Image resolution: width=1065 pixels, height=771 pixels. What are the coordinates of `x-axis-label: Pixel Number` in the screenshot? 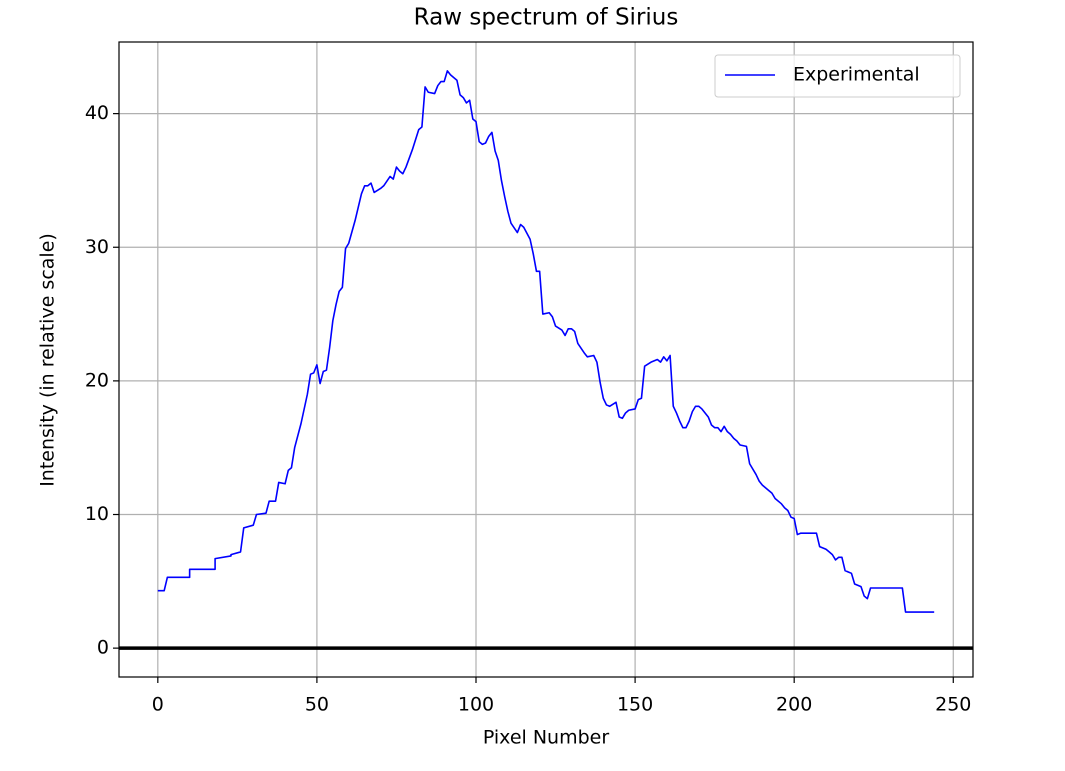 It's located at (546, 738).